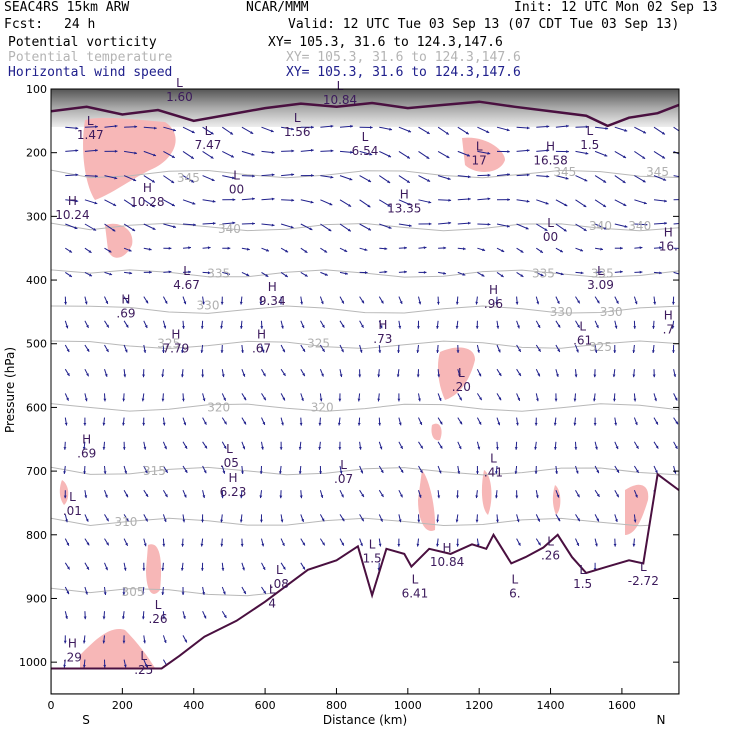 The image size is (740, 740). Describe the element at coordinates (589, 145) in the screenshot. I see `pv-extremum-value: 1.5` at that location.